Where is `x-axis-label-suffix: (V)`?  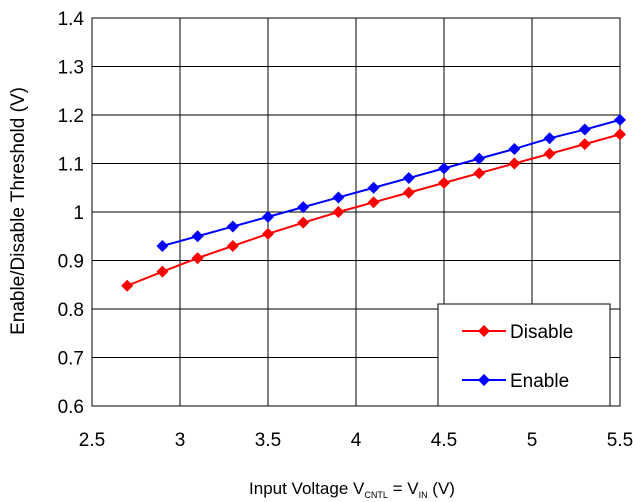
x-axis-label-suffix: (V) is located at coordinates (441, 488).